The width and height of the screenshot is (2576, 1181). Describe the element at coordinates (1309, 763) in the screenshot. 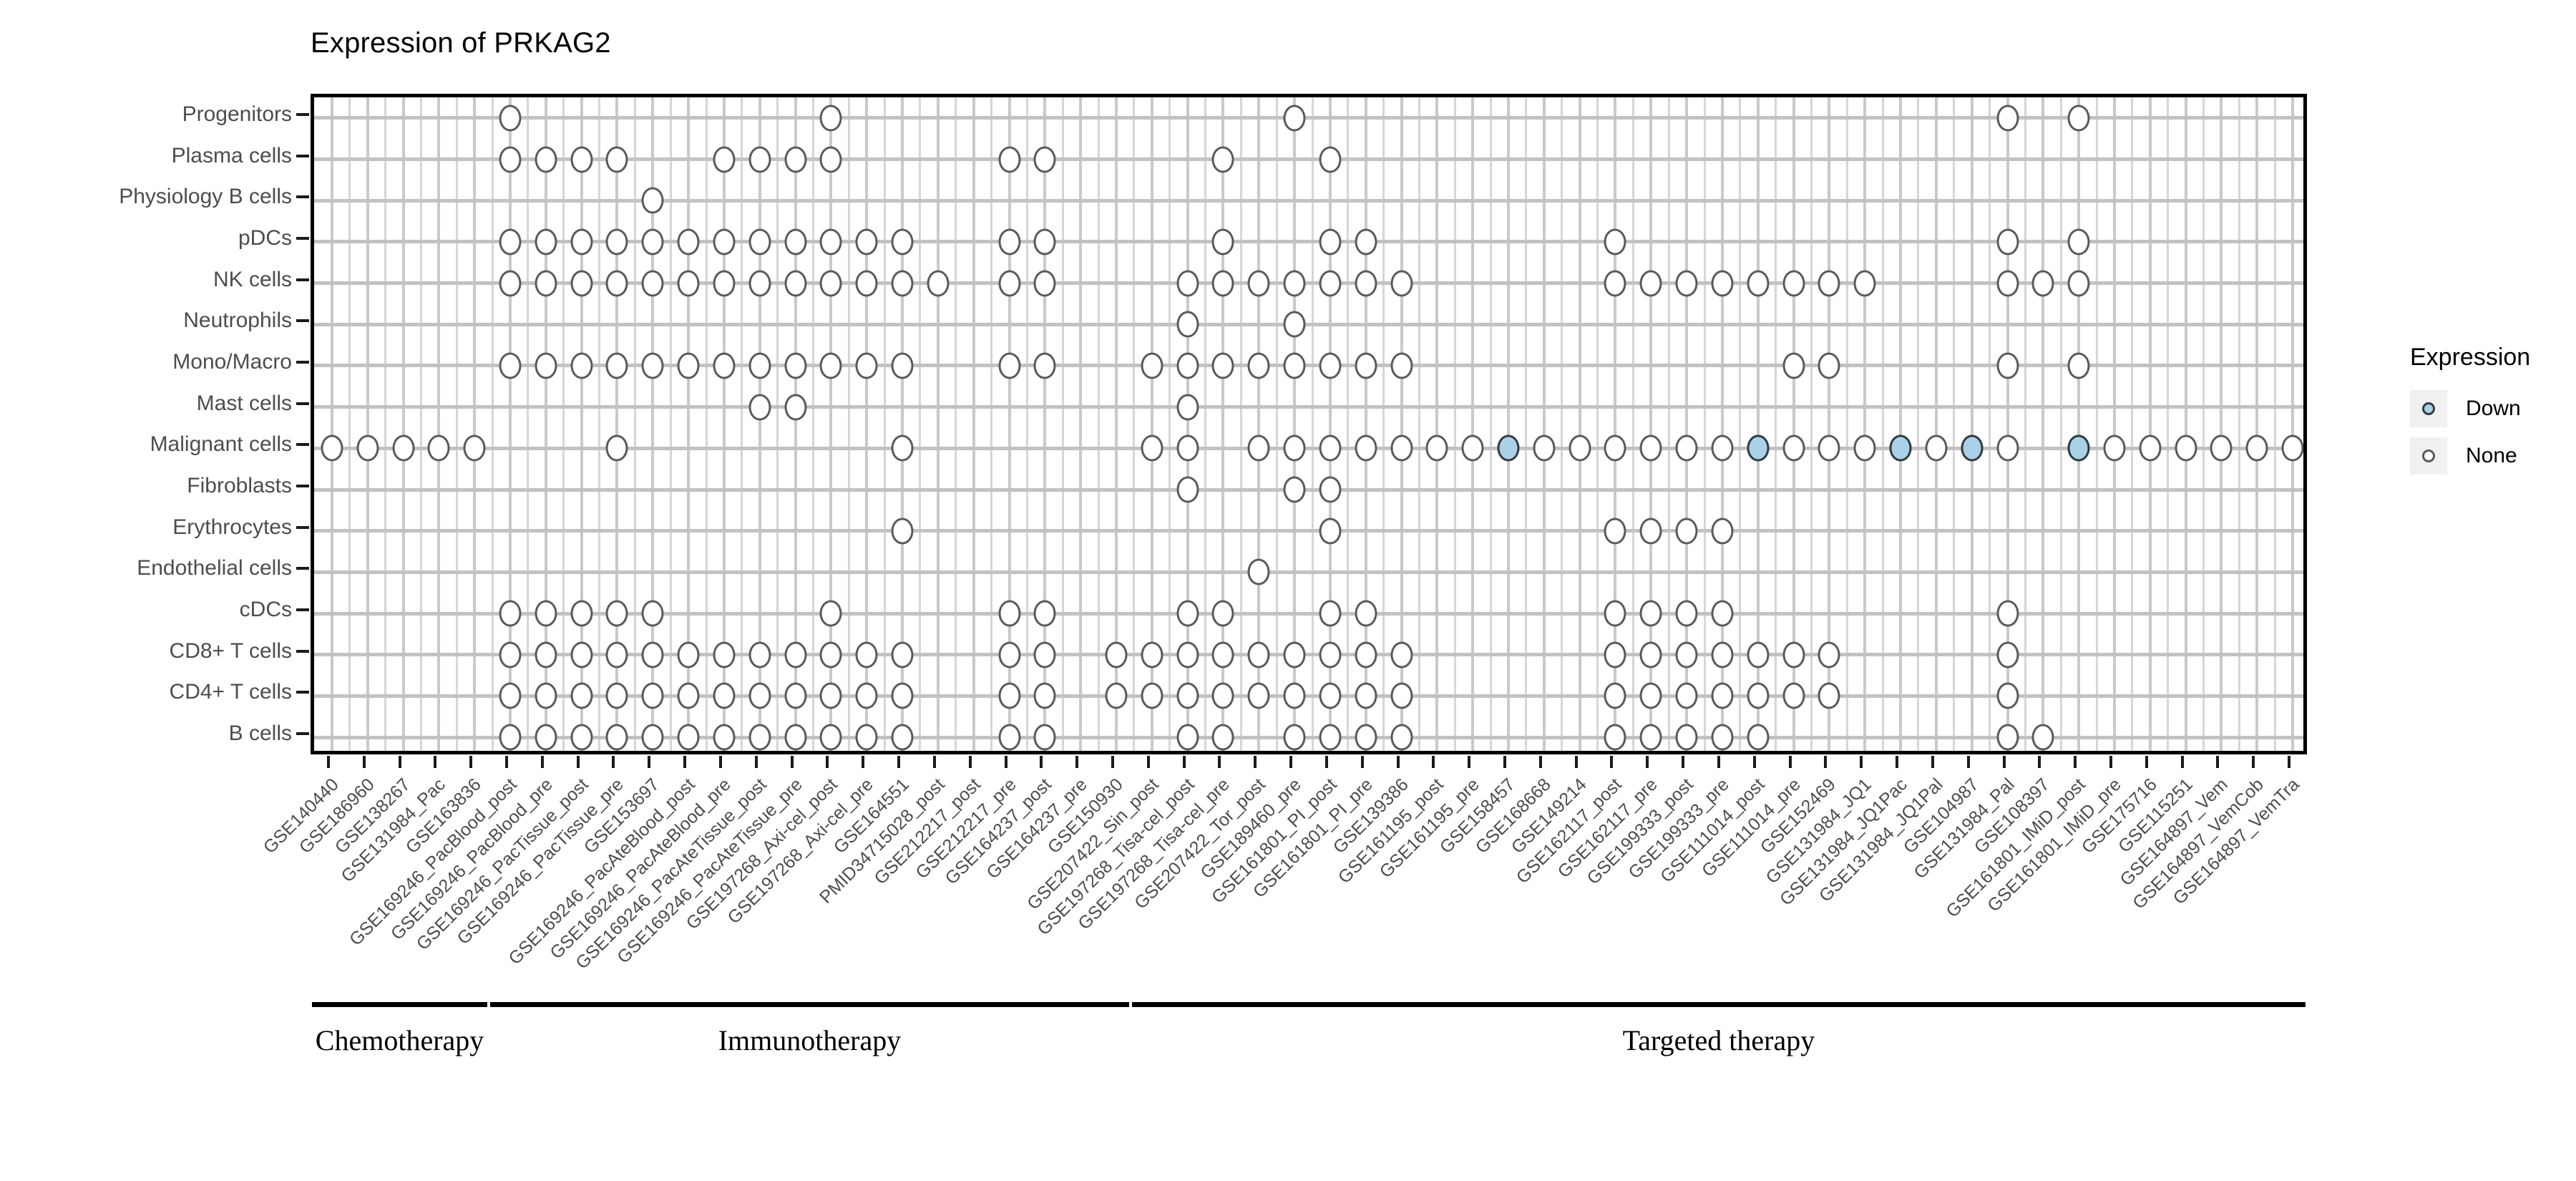

I see `x-axis-ticks` at that location.